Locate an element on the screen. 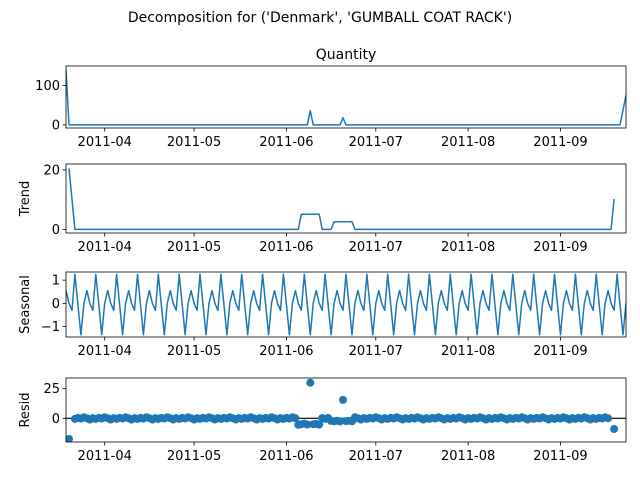 Image resolution: width=640 pixels, height=480 pixels. y-axis-label: Seasonal is located at coordinates (25, 304).